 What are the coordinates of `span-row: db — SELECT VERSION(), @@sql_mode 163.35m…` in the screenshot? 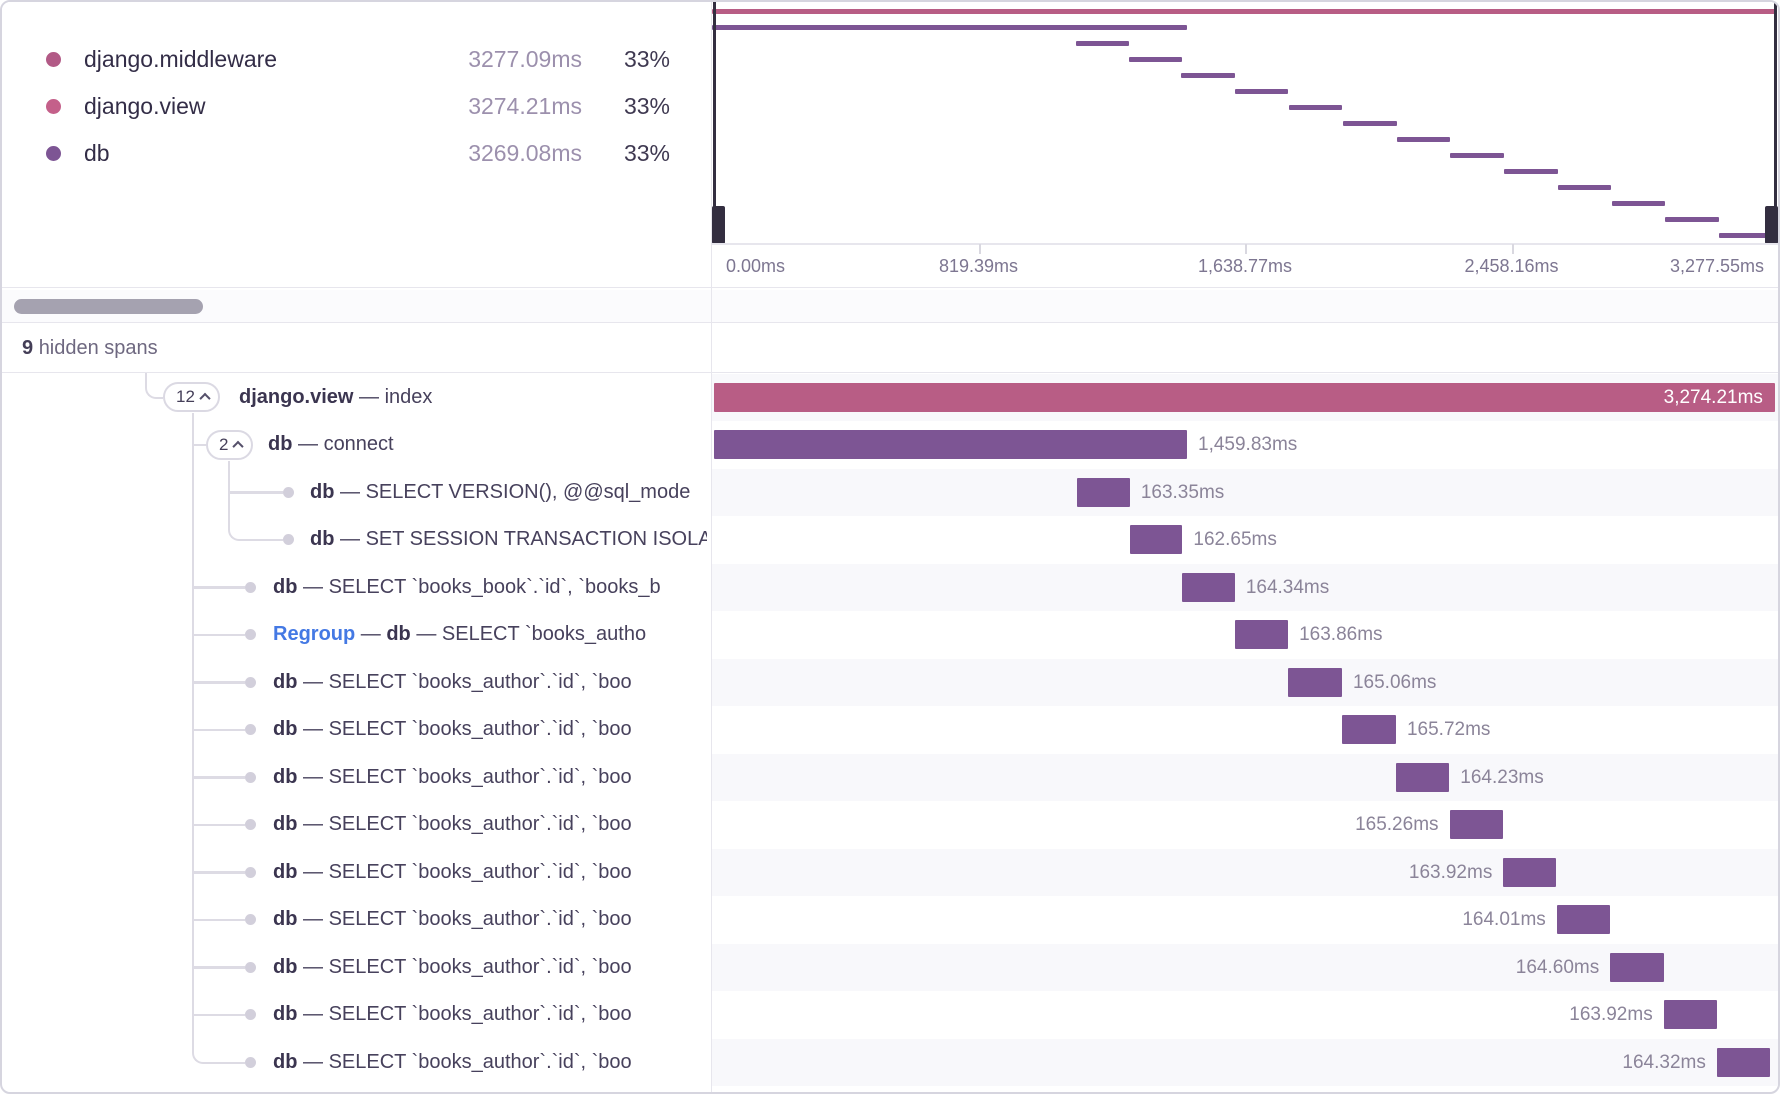 It's located at (890, 492).